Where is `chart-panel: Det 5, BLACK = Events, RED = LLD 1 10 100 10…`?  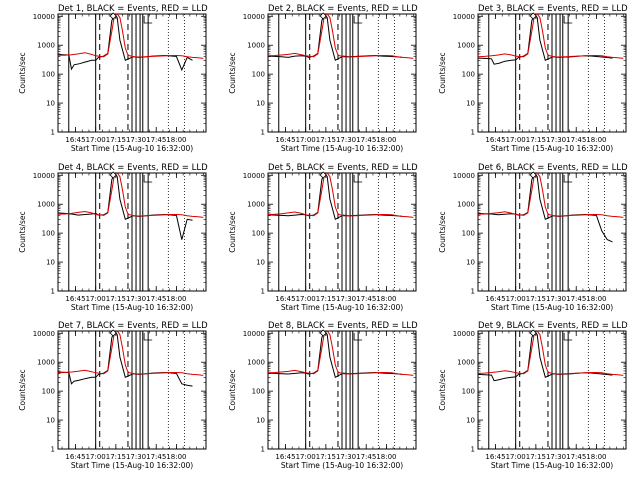
chart-panel: Det 5, BLACK = Events, RED = LLD 1 10 100 10… is located at coordinates (323, 237).